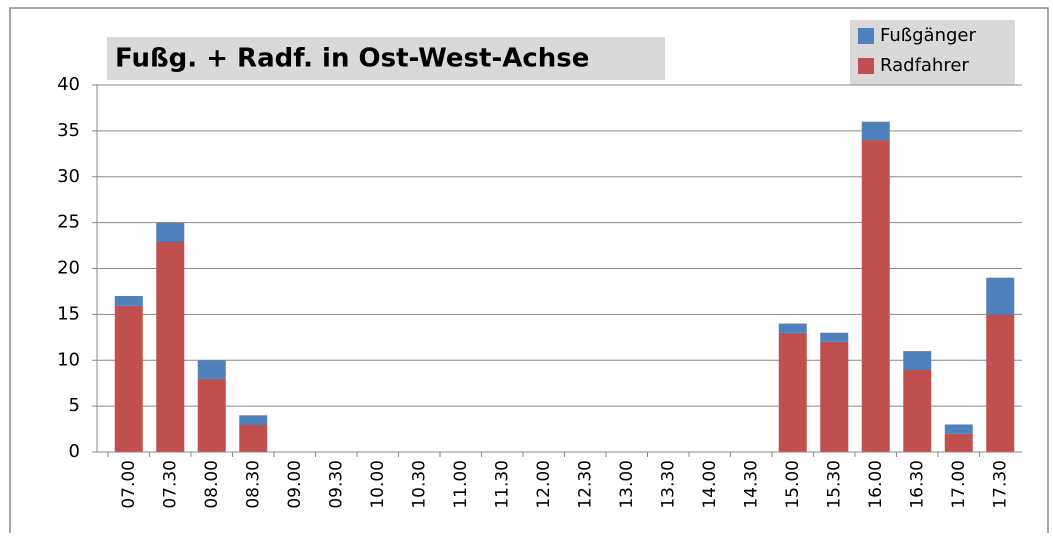 This screenshot has width=1053, height=537. I want to click on x-tick-label: 12.00, so click(544, 484).